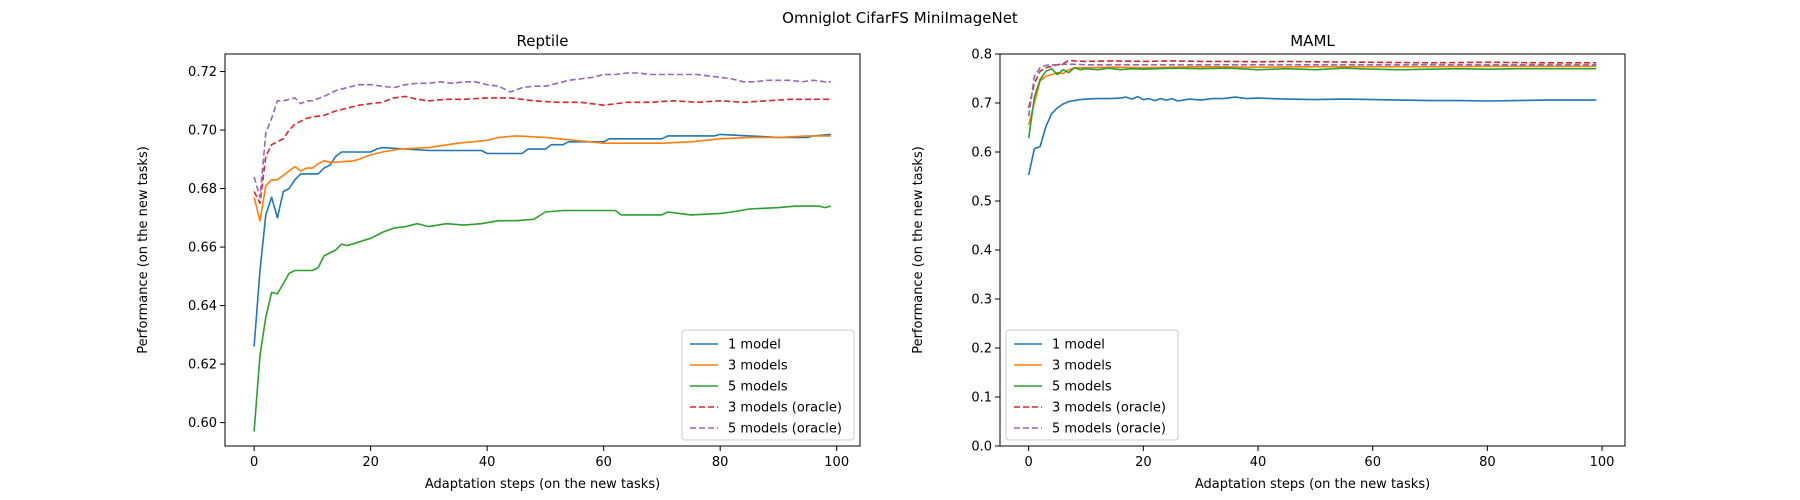 This screenshot has width=1800, height=500. Describe the element at coordinates (202, 189) in the screenshot. I see `y-tick-label: 0.68` at that location.